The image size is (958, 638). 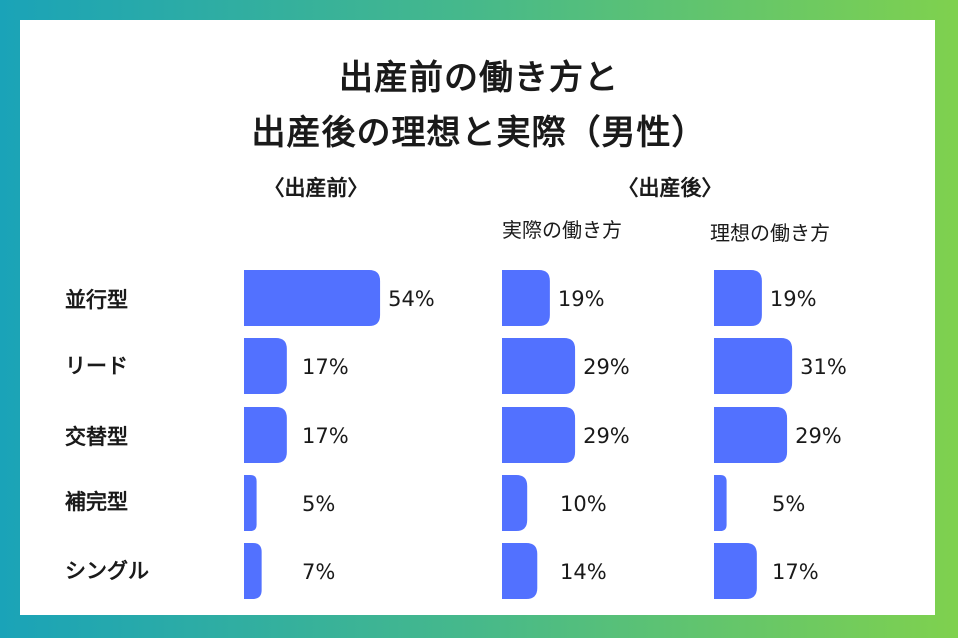 I want to click on category-label-alternate: 交替型, so click(x=96, y=437).